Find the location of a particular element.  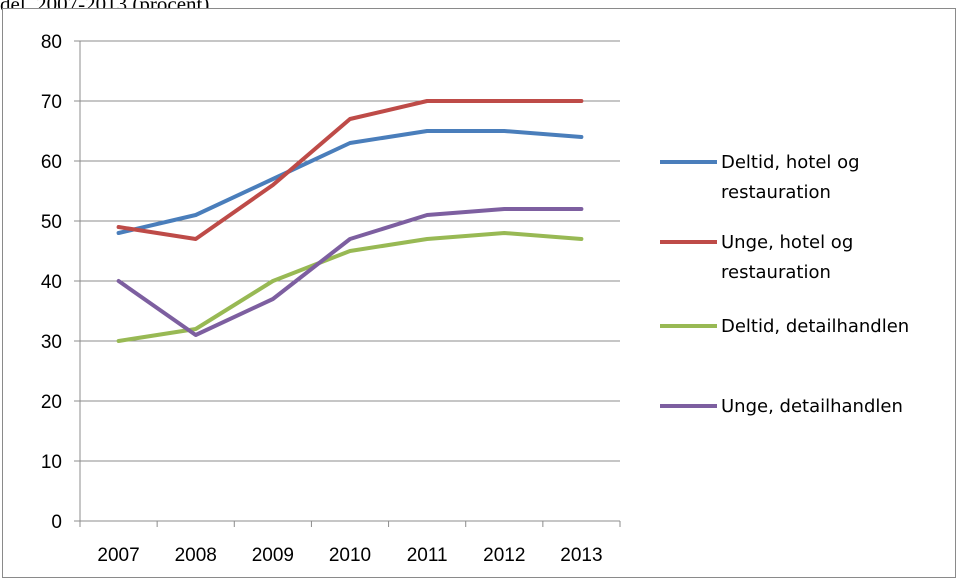

y-tick-labels: 0 10 20 30 40 50 60 70 80 is located at coordinates (51, 282).